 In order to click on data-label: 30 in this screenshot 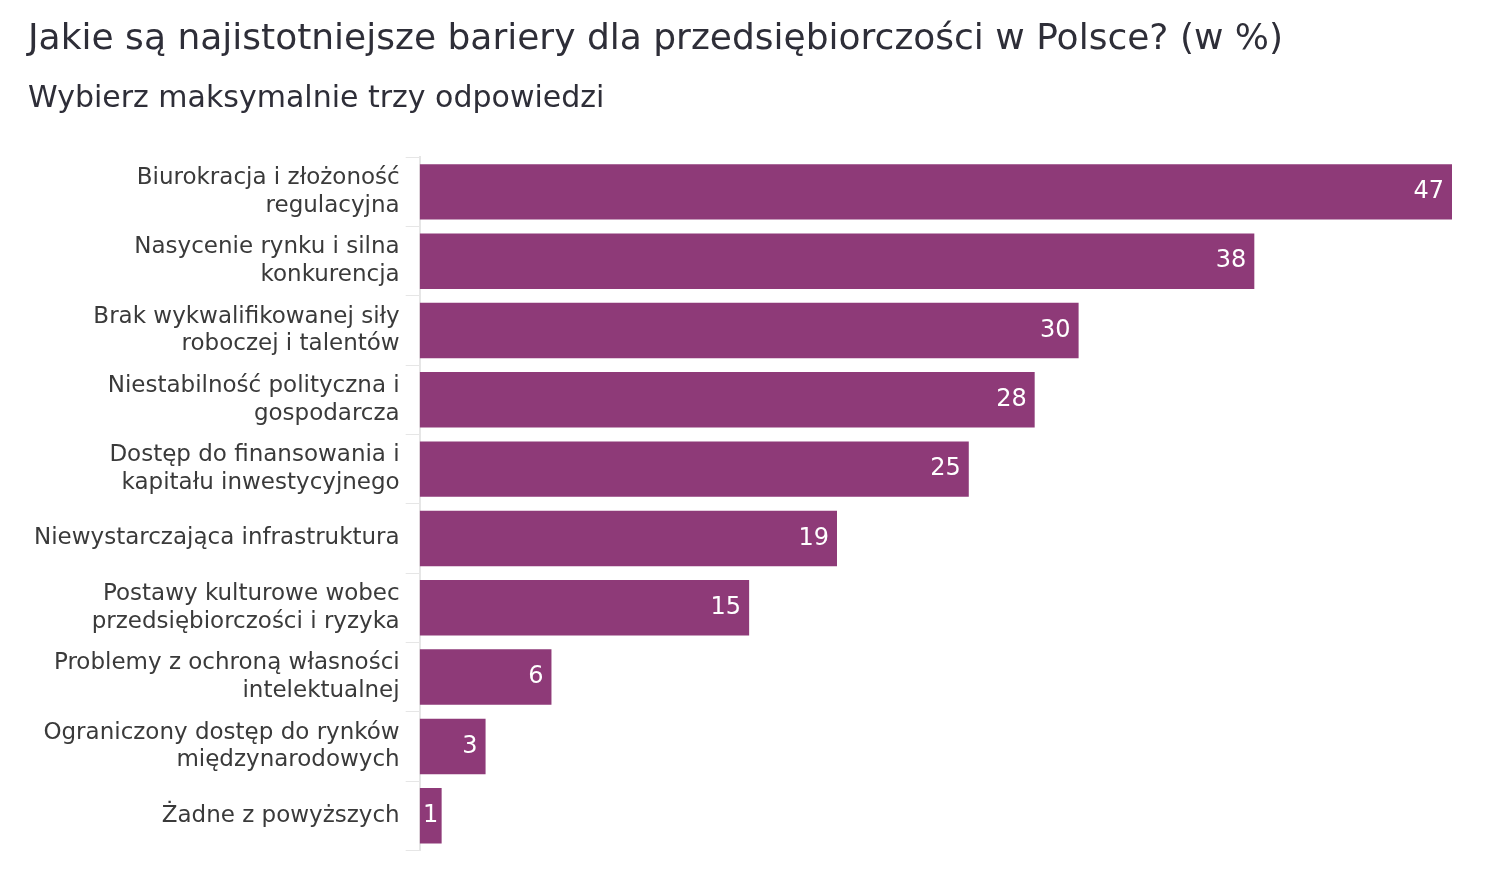, I will do `click(1055, 328)`.